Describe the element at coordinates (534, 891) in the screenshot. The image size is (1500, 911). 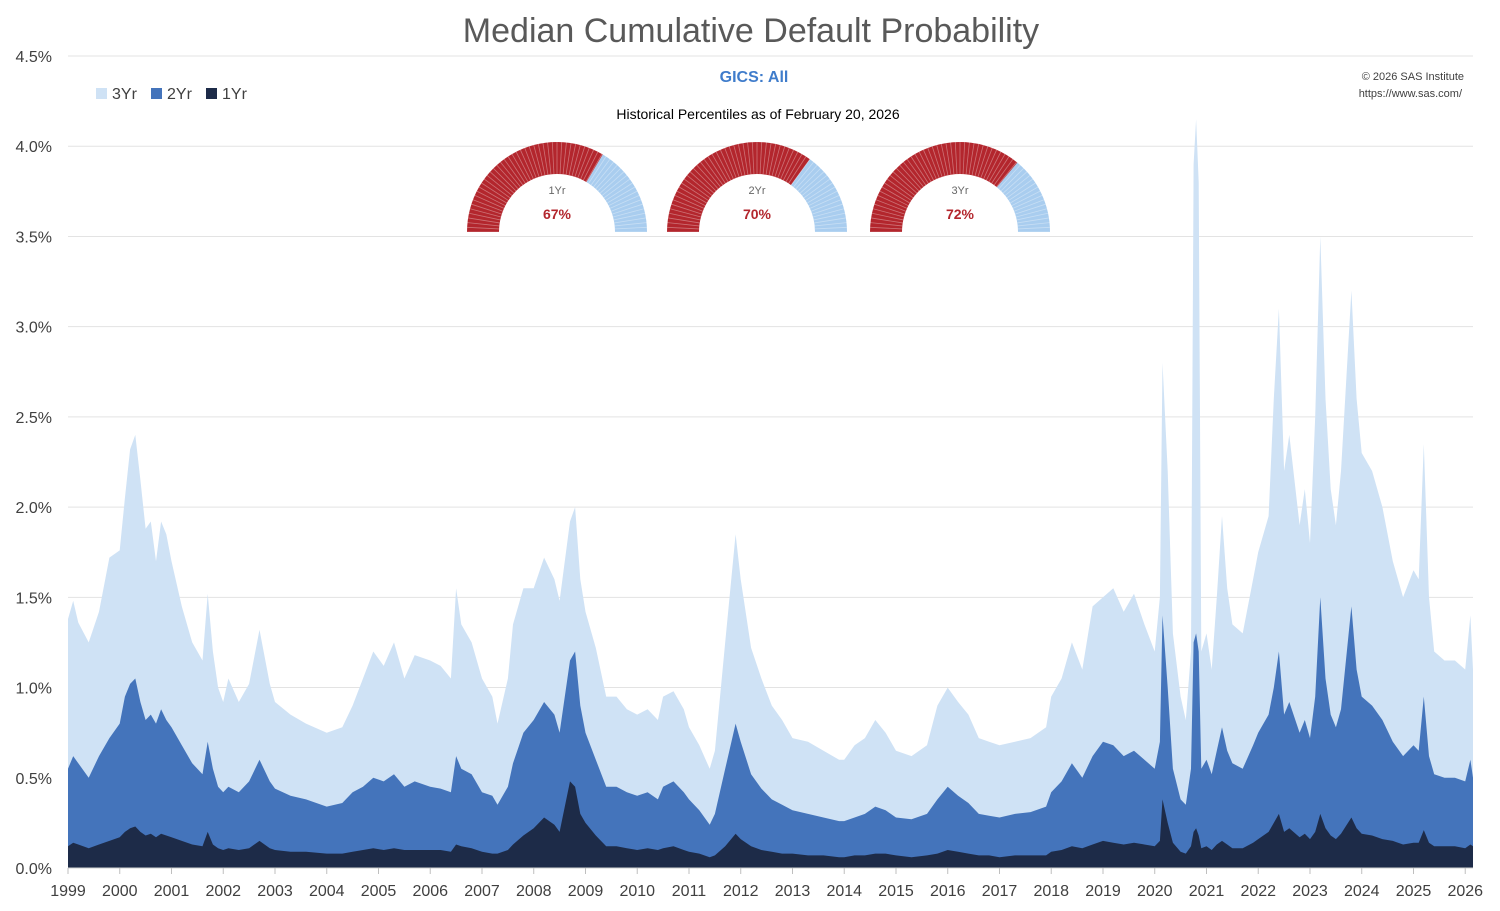
I see `x-tick-label: 2008` at that location.